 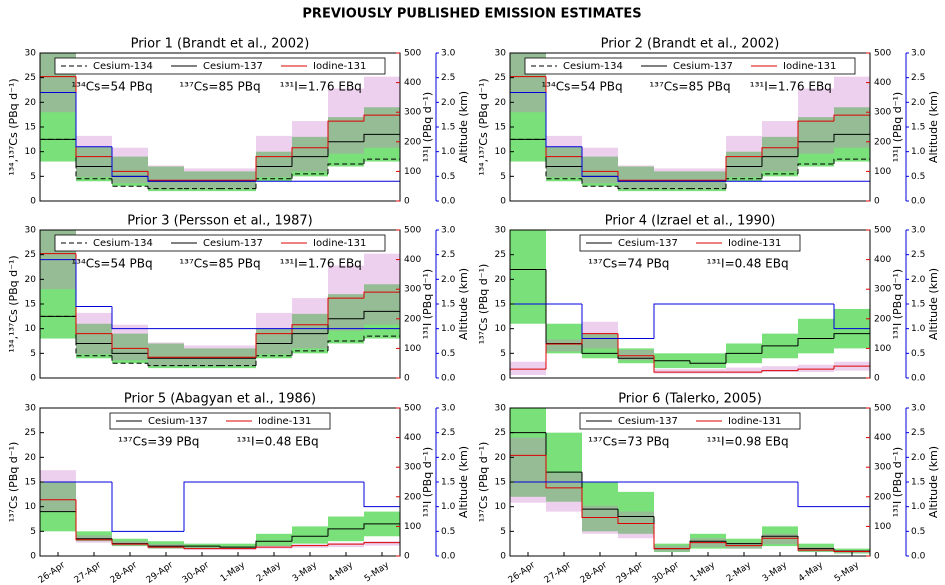 What do you see at coordinates (219, 264) in the screenshot?
I see `annotation: ¹³⁷Cs=85 PBq` at bounding box center [219, 264].